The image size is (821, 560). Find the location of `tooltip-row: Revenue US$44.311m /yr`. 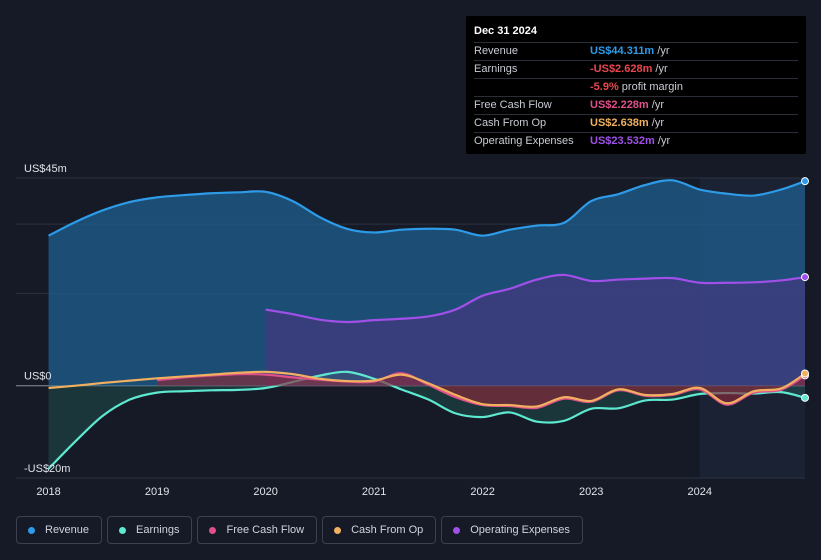

tooltip-row: Revenue US$44.311m /yr is located at coordinates (636, 52).